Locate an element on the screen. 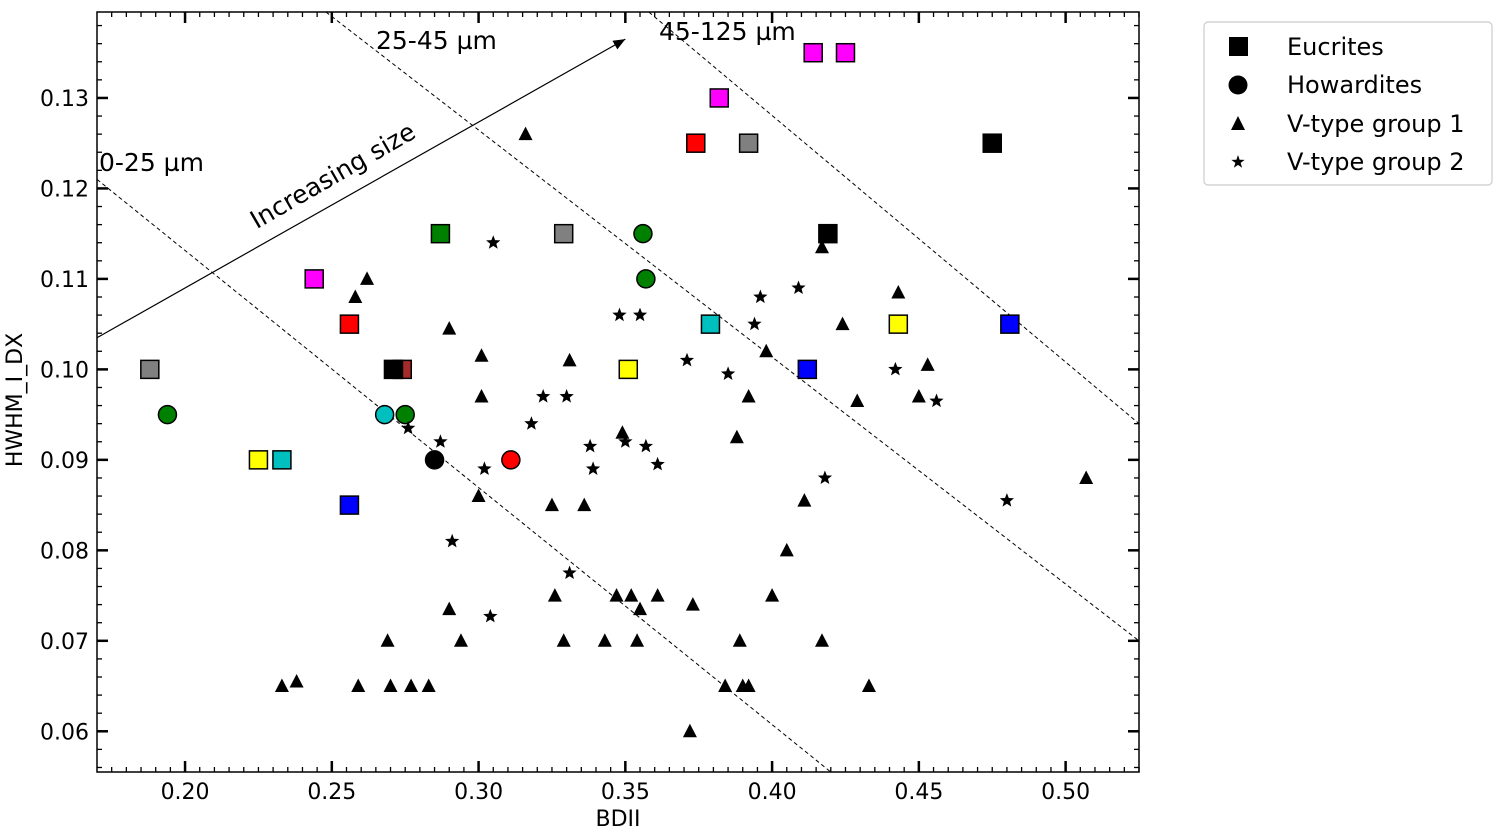  legend-label-eucrites: Eucrites is located at coordinates (1335, 47).